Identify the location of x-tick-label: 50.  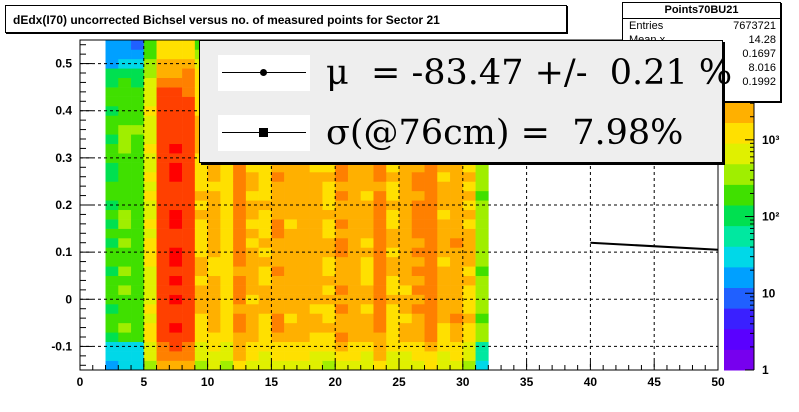
(718, 382).